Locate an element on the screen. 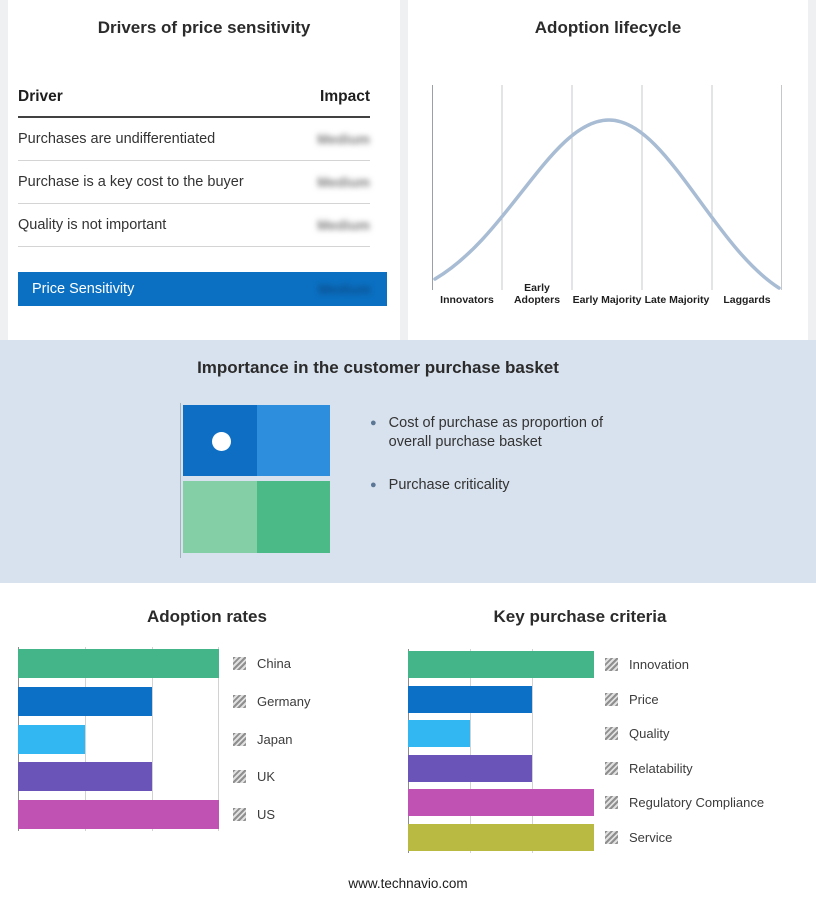 Image resolution: width=816 pixels, height=902 pixels. adoption-rates-chart is located at coordinates (118, 739).